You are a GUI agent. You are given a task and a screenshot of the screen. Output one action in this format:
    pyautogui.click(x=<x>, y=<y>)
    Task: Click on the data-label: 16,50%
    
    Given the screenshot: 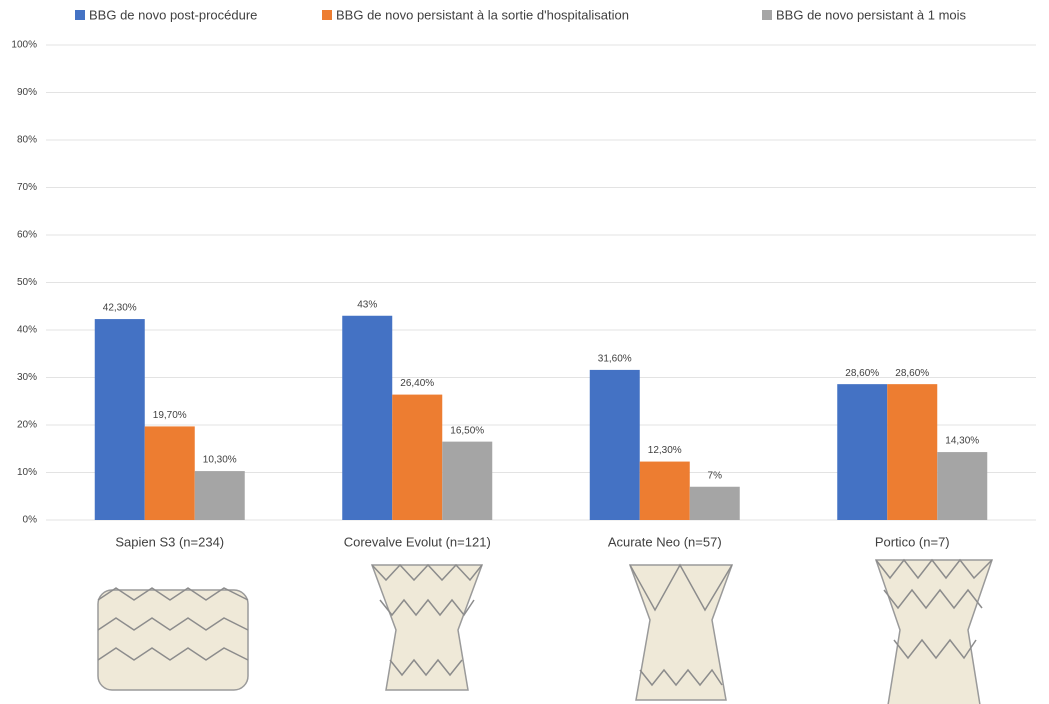 What is the action you would take?
    pyautogui.click(x=467, y=430)
    